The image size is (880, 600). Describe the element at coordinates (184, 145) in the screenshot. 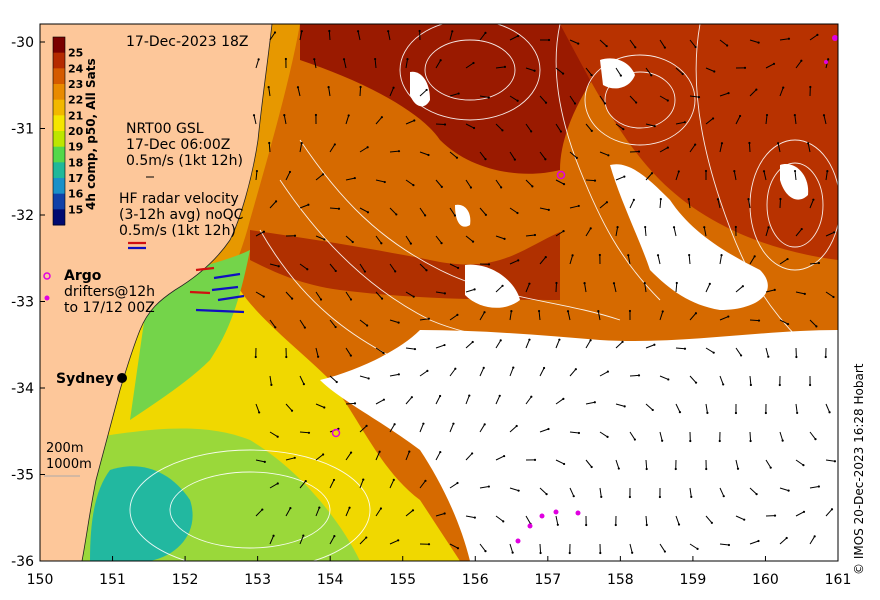

I see `gsl-legend: NRT00 GSL 17-Dec 06:00Z 0.5m/s (1kt 12h)` at that location.